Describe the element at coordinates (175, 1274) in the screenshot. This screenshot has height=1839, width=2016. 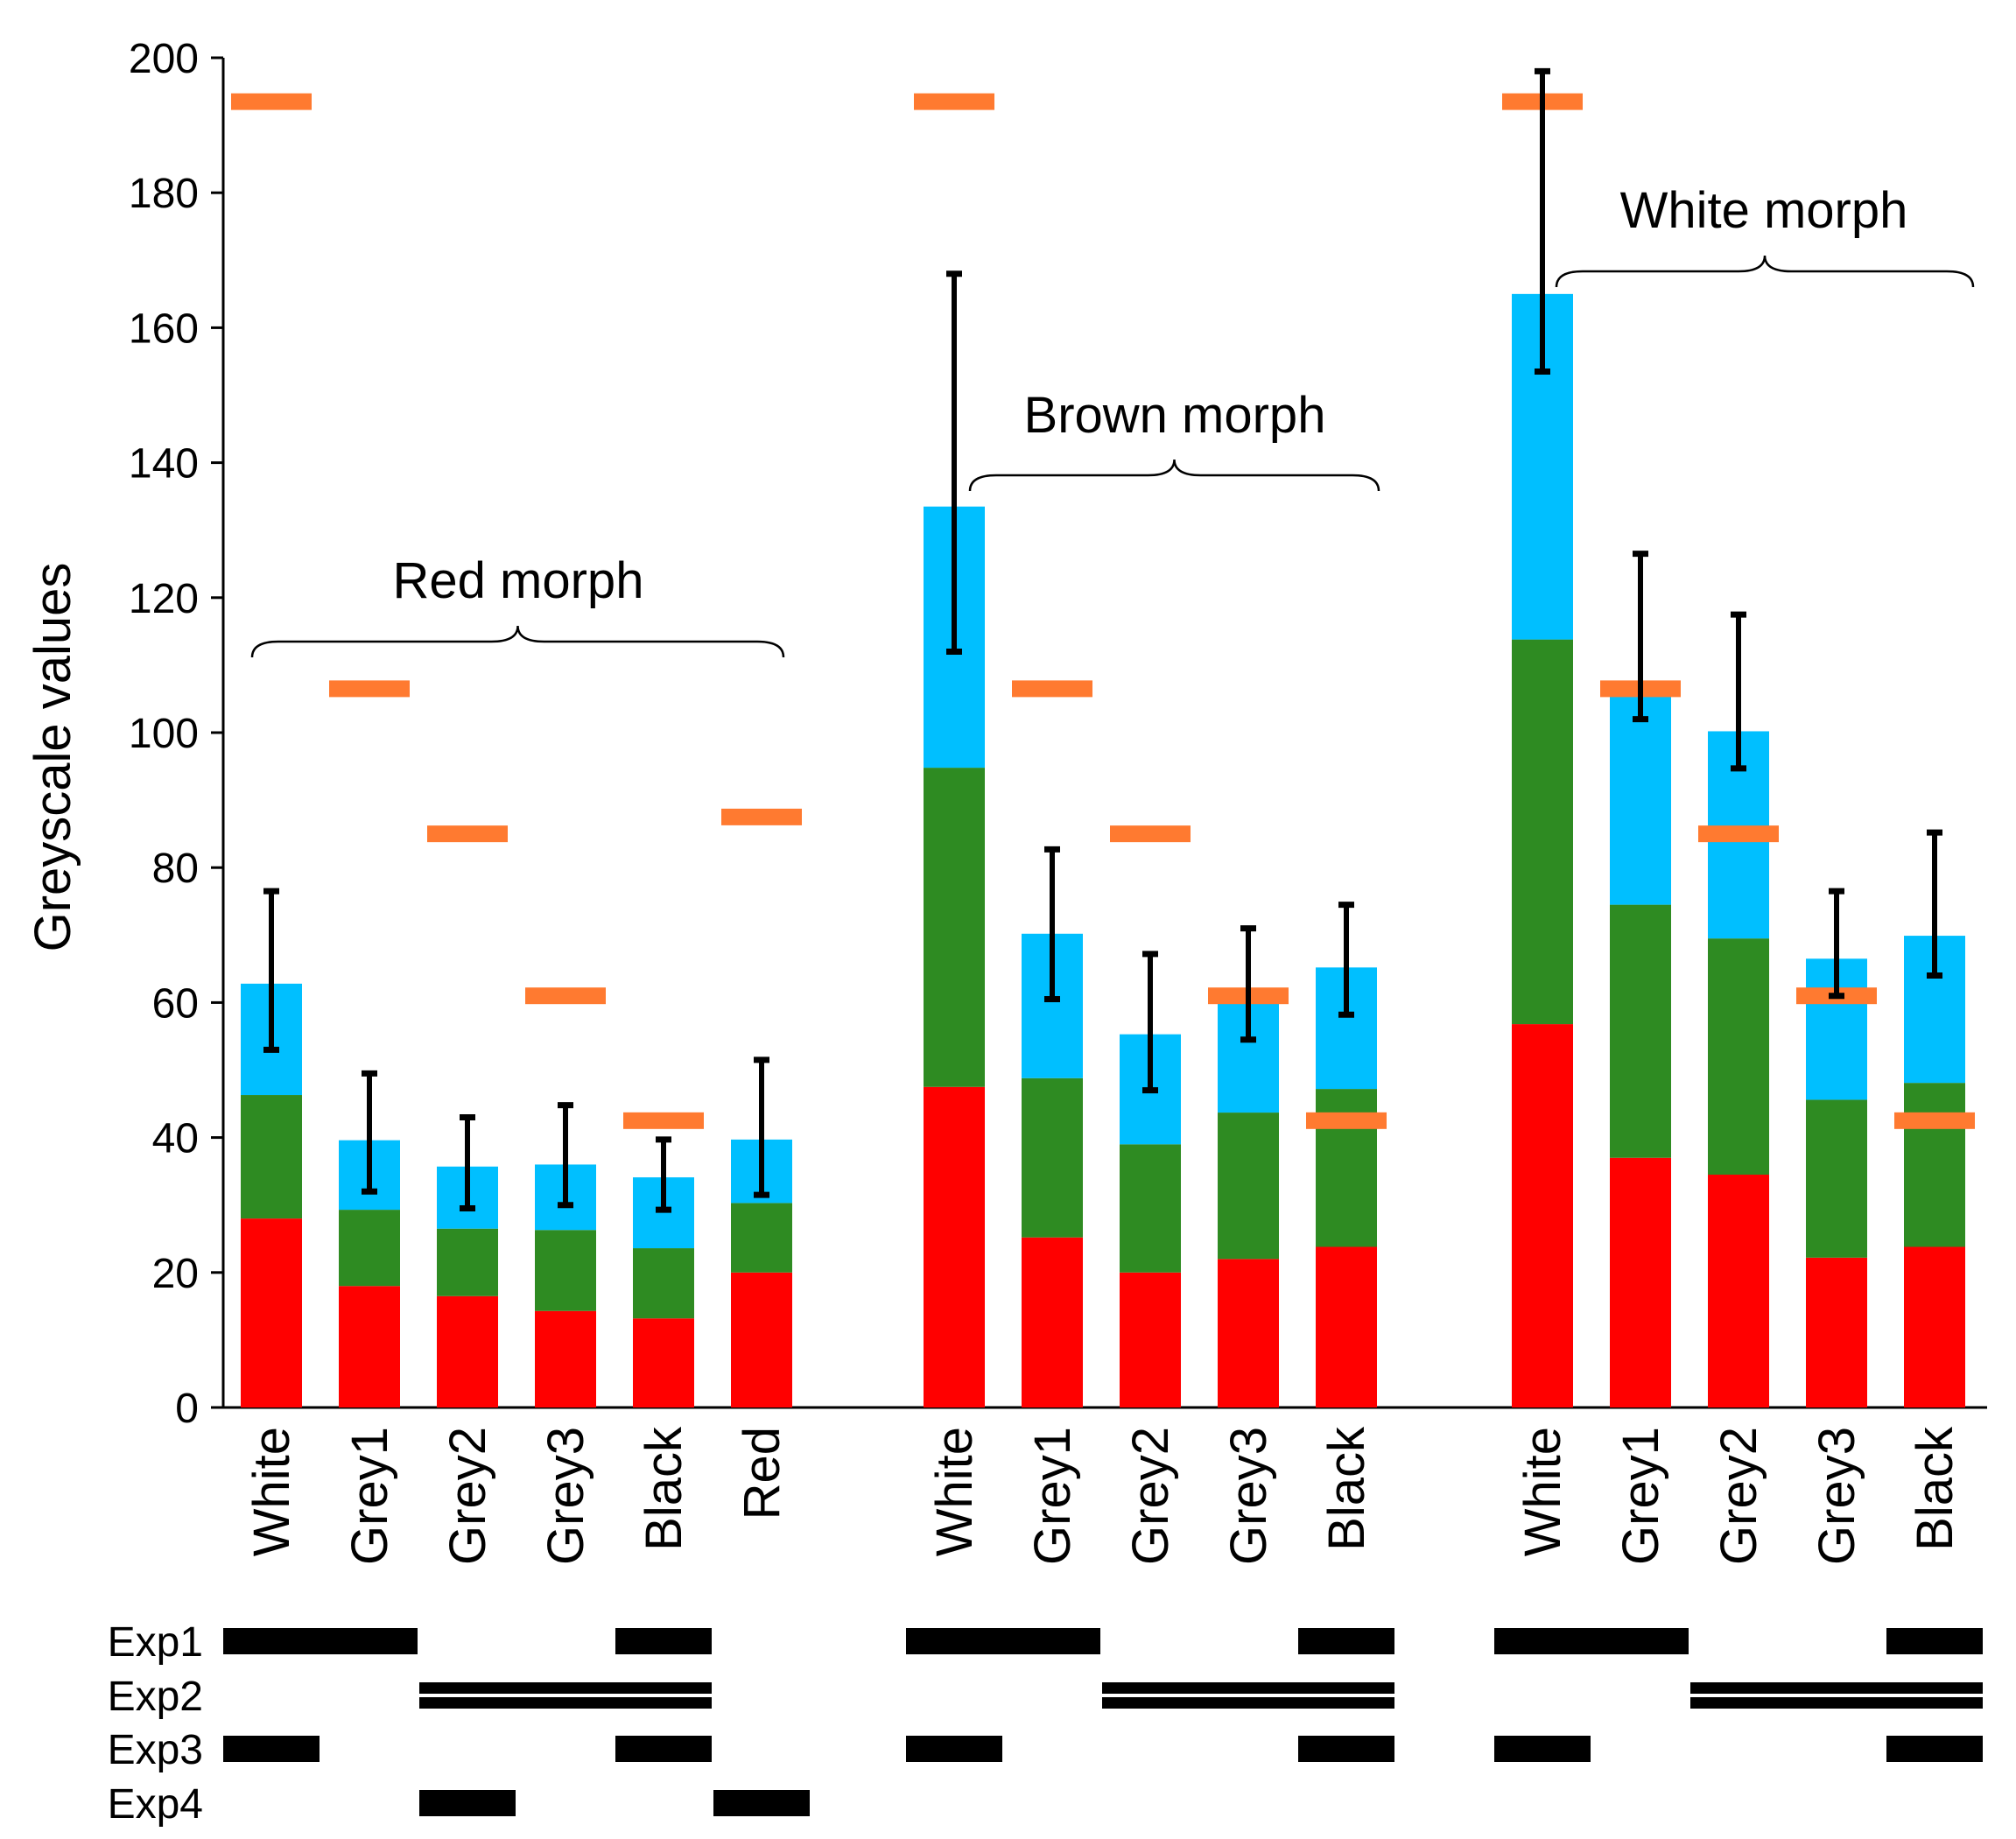
I see `y-tick-label: 20` at that location.